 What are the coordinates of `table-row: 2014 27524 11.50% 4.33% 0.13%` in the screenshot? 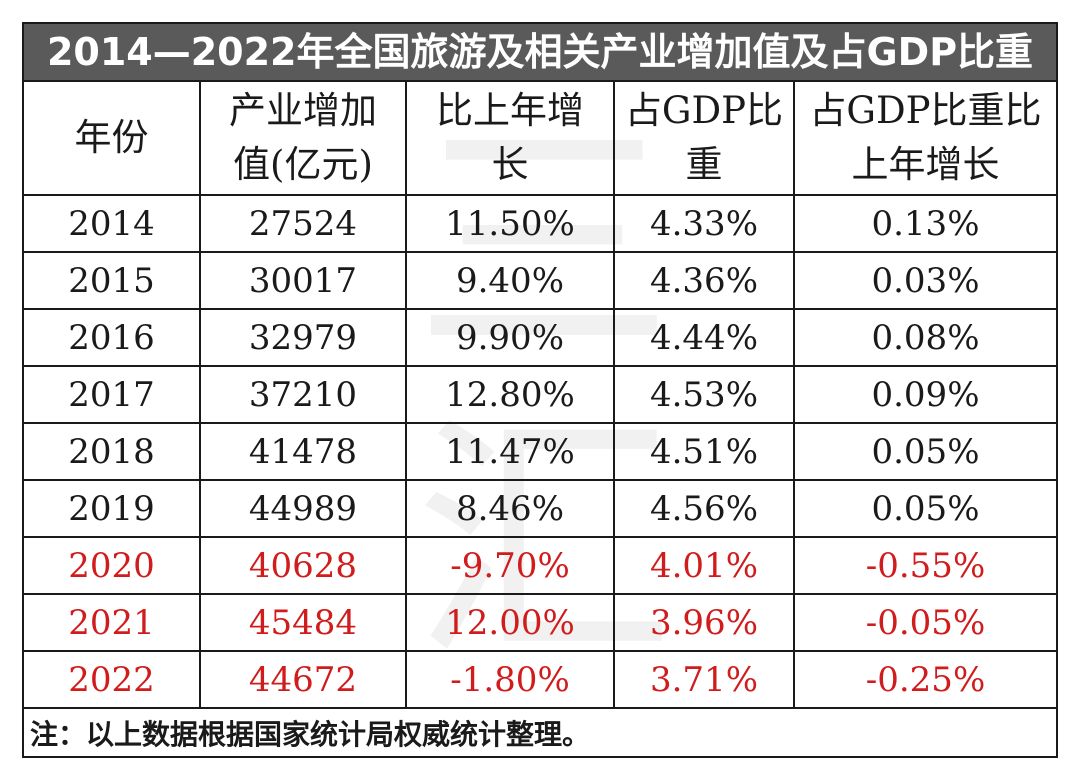 It's located at (540, 223).